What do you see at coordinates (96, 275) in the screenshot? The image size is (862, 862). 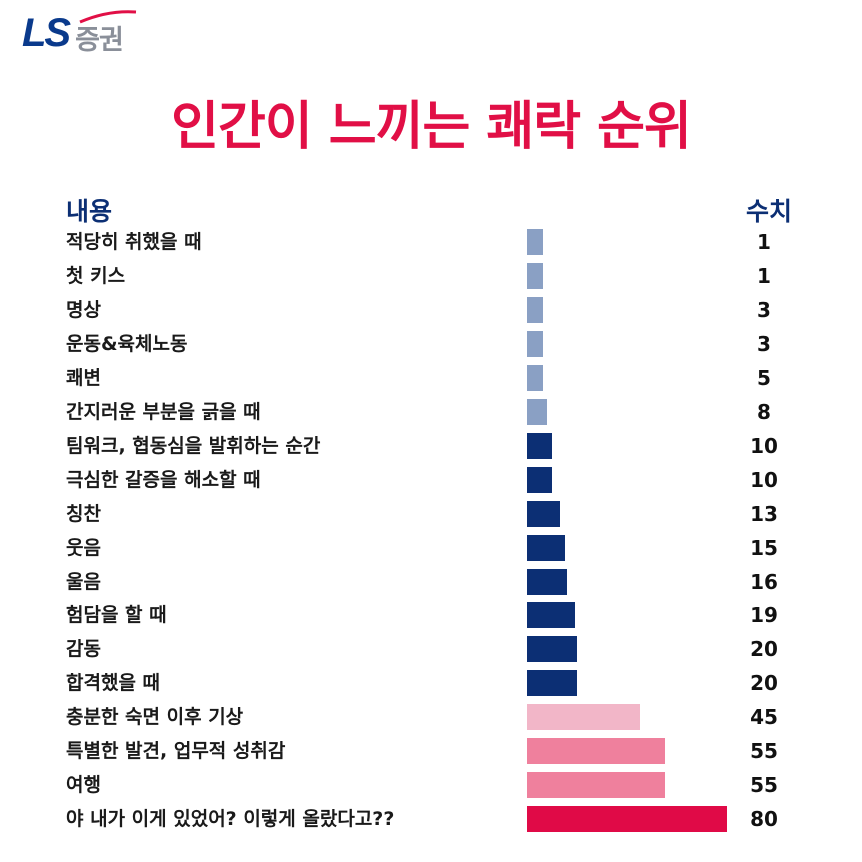 I see `bar-label: 첫 키스` at bounding box center [96, 275].